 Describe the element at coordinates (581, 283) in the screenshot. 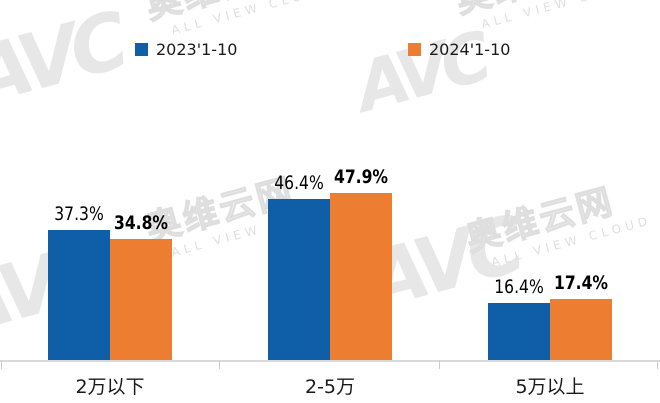

I see `value-label-2024-over-5w: 17.4%` at that location.